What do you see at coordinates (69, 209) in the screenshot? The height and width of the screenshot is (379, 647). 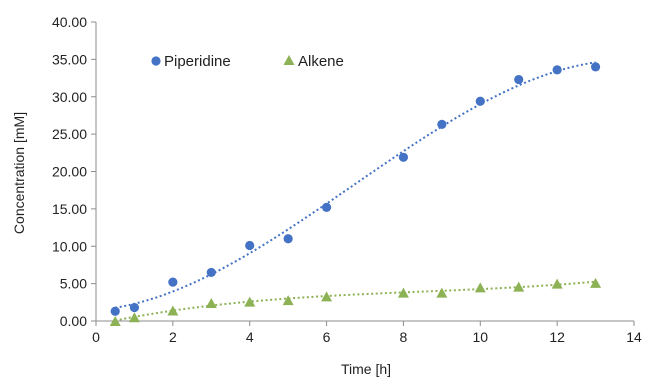 I see `y-tick-label: 15.00` at bounding box center [69, 209].